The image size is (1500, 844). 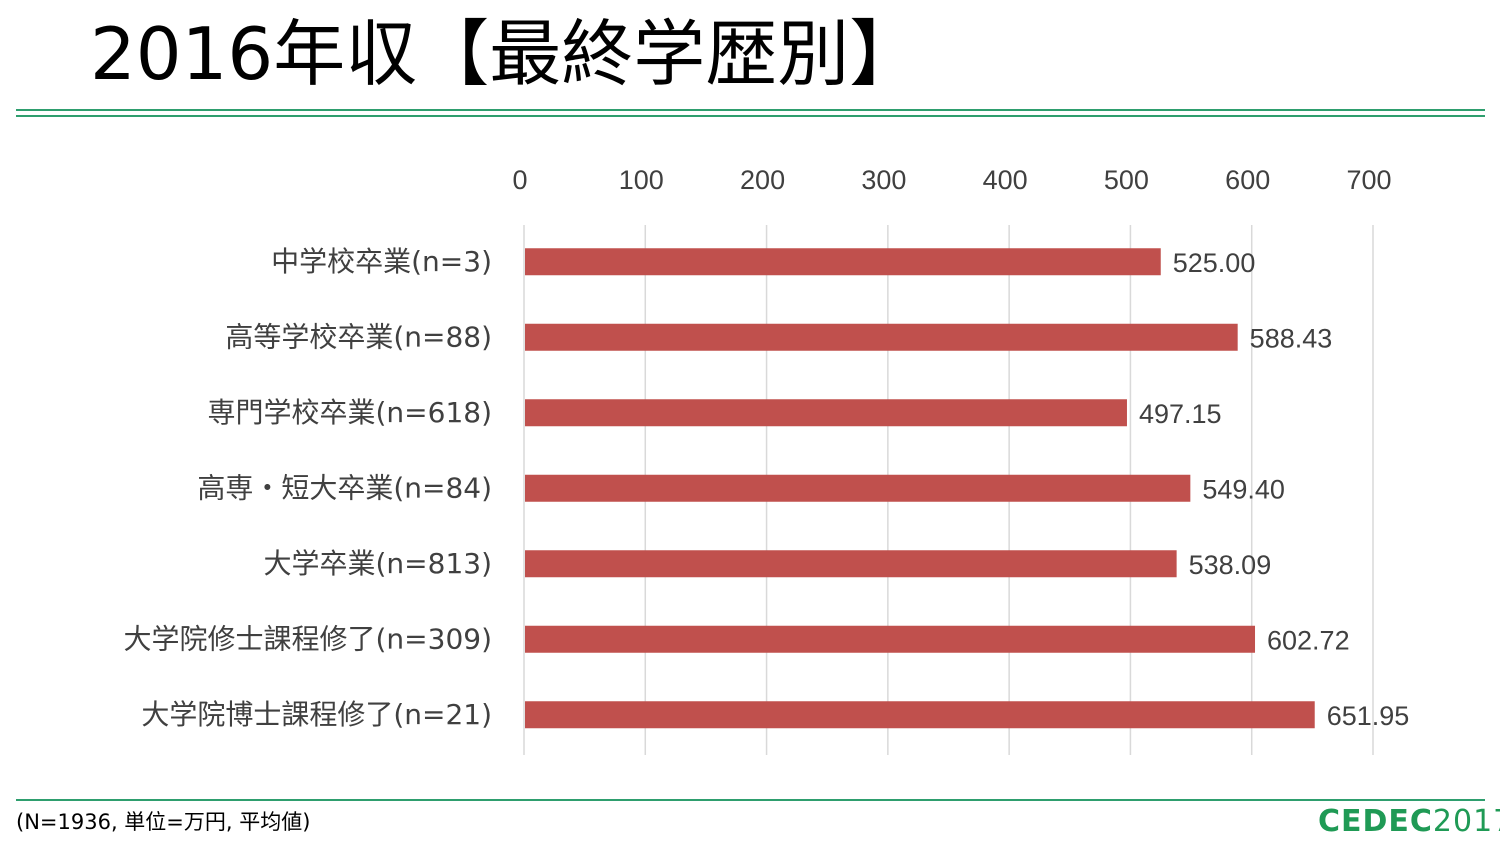 I want to click on category-label: 大学卒業(n=813), so click(x=378, y=563).